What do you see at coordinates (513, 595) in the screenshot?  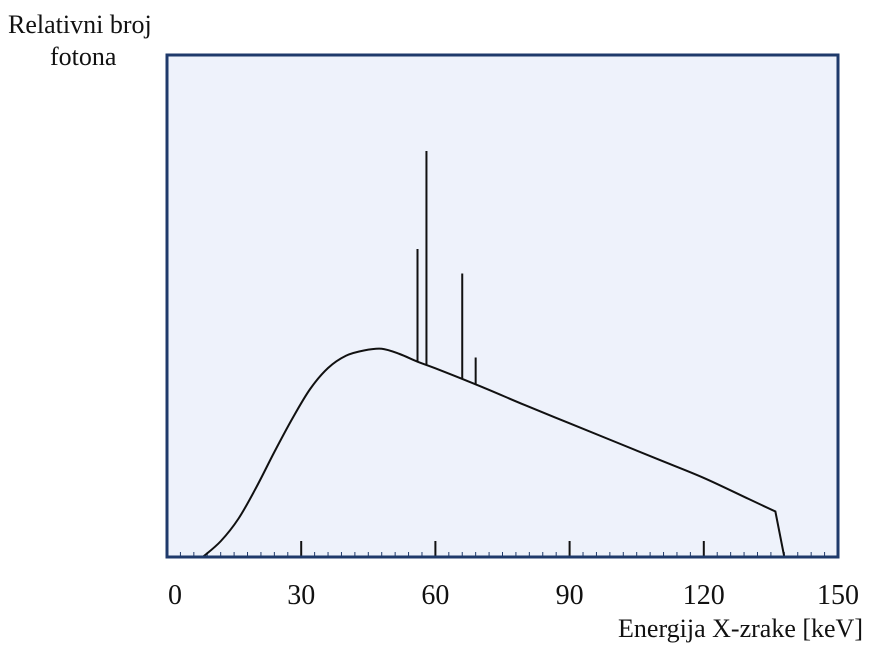 I see `x-tick-labels: 0 30 60 90 120 150` at bounding box center [513, 595].